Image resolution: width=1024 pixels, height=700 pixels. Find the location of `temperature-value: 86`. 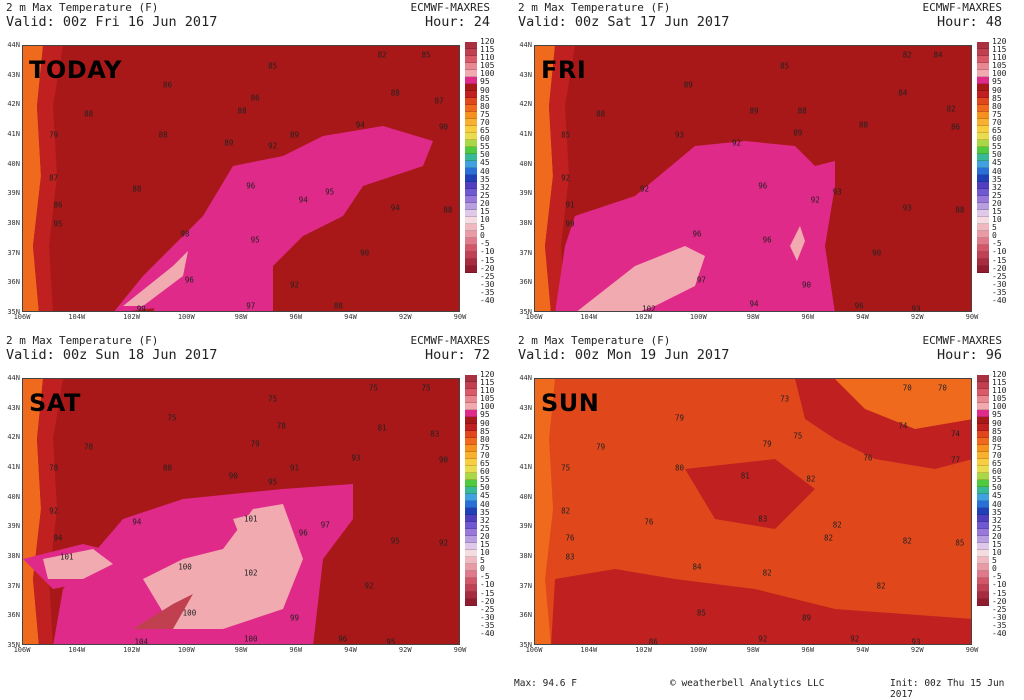

temperature-value: 86 is located at coordinates (653, 641).